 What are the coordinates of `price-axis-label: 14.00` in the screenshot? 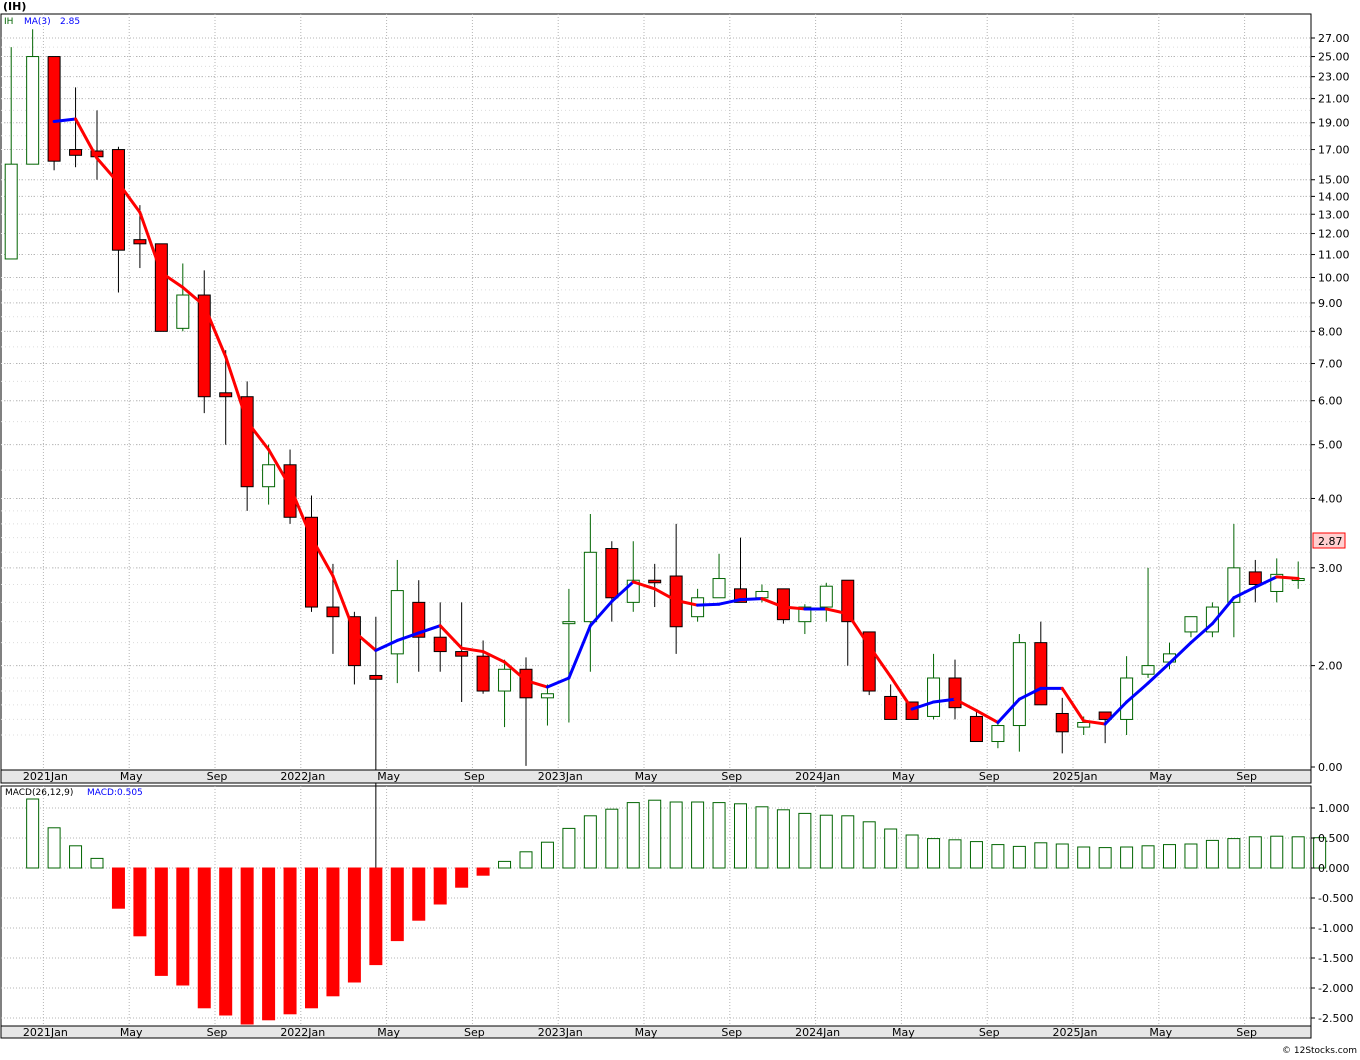 It's located at (1334, 196).